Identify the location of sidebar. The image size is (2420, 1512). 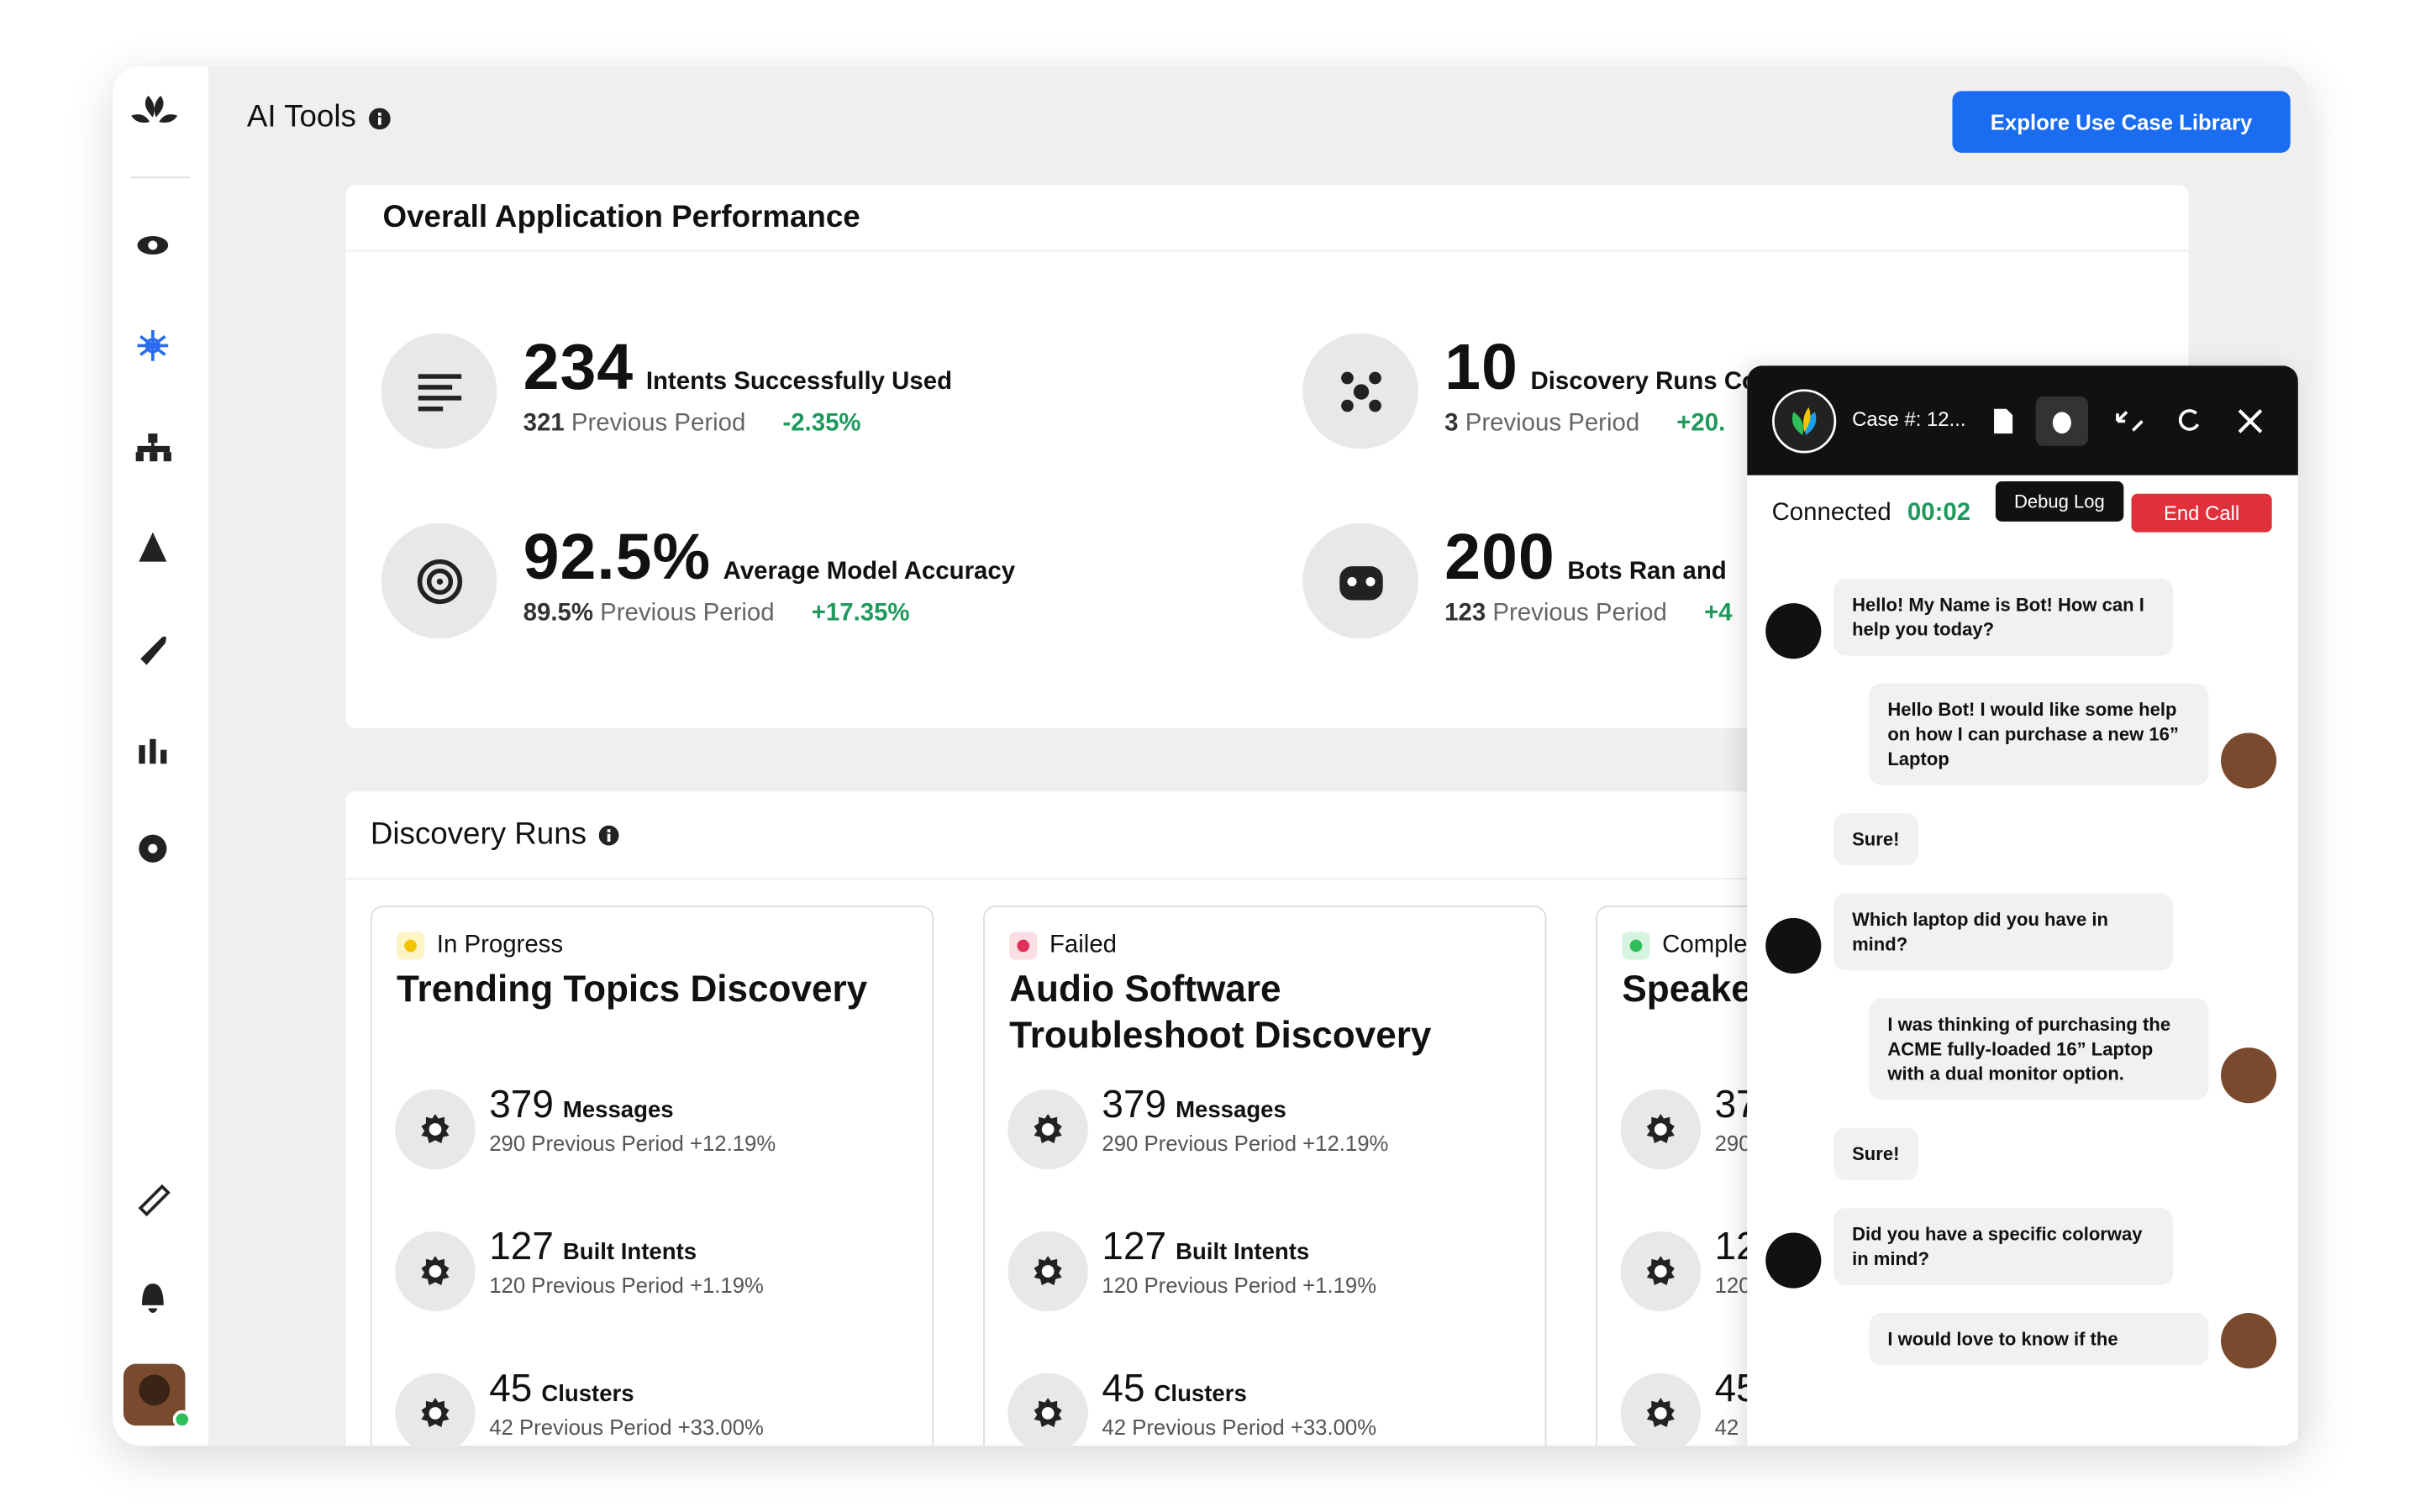
(161, 756).